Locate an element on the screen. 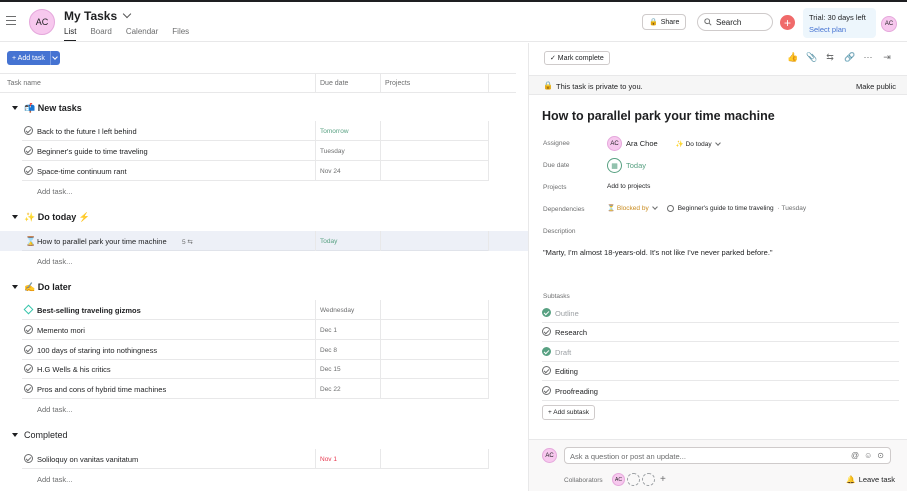 This screenshot has height=491, width=907. table-row: H.G Wells & his critics Dec 15 is located at coordinates (258, 369).